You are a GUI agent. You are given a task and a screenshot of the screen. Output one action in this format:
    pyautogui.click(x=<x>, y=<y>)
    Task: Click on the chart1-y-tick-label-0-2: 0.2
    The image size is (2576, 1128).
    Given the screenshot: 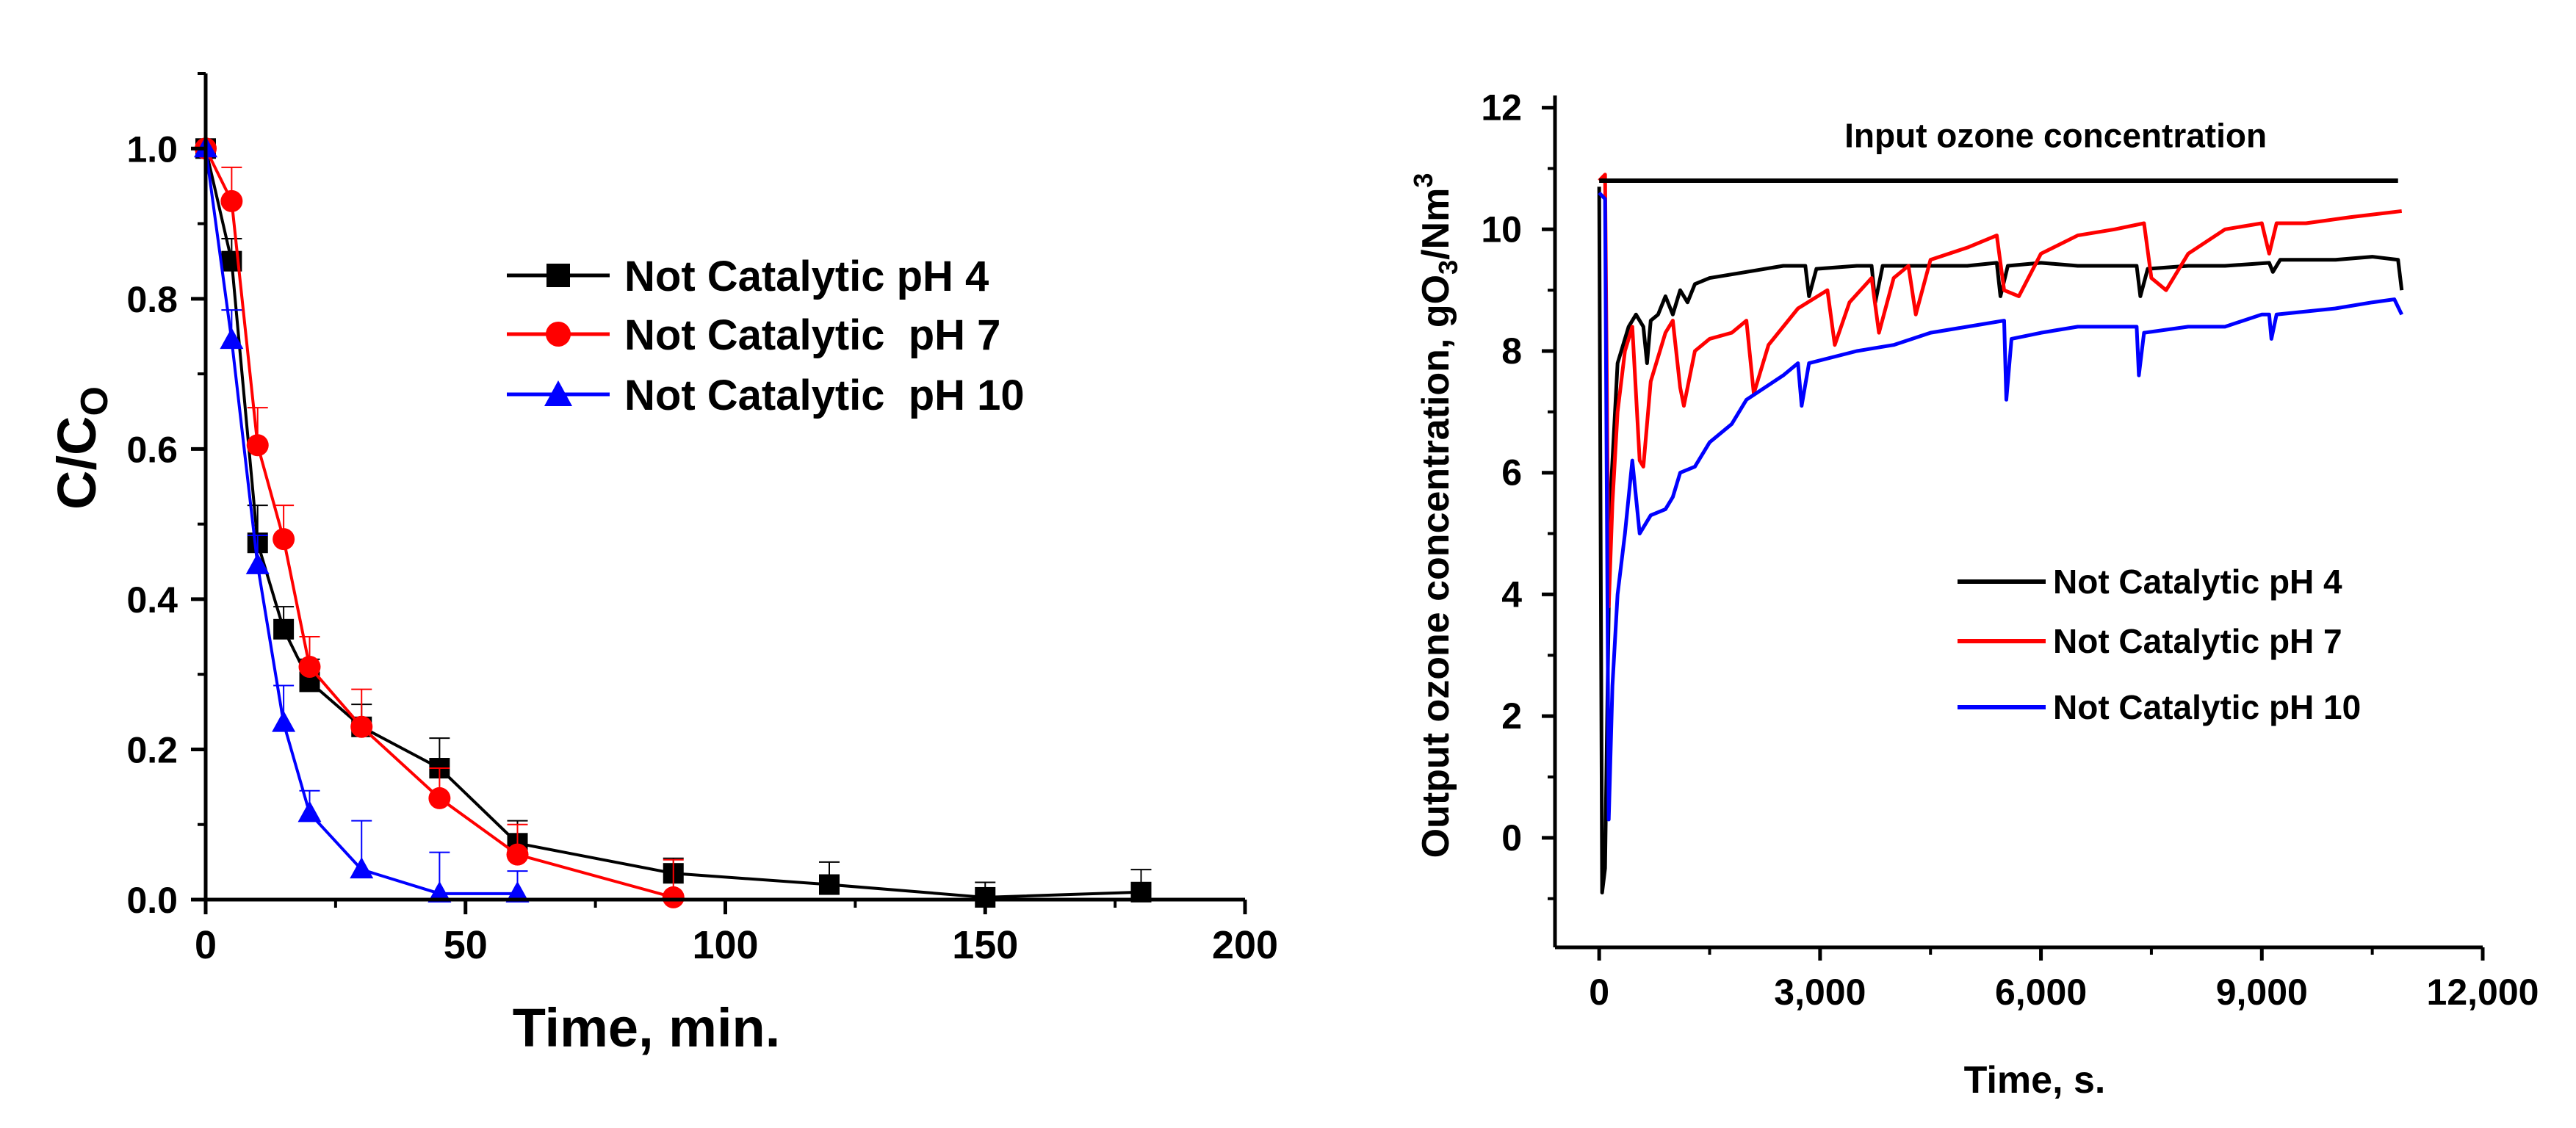 What is the action you would take?
    pyautogui.click(x=152, y=749)
    